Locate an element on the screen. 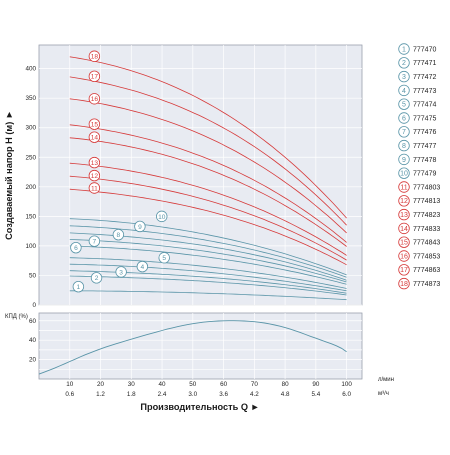 The width and height of the screenshot is (450, 455). efficiency-plot-background is located at coordinates (200, 346).